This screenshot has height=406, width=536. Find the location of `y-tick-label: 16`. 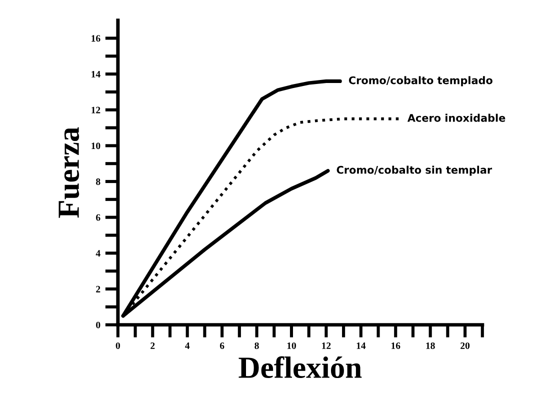

y-tick-label: 16 is located at coordinates (96, 38).